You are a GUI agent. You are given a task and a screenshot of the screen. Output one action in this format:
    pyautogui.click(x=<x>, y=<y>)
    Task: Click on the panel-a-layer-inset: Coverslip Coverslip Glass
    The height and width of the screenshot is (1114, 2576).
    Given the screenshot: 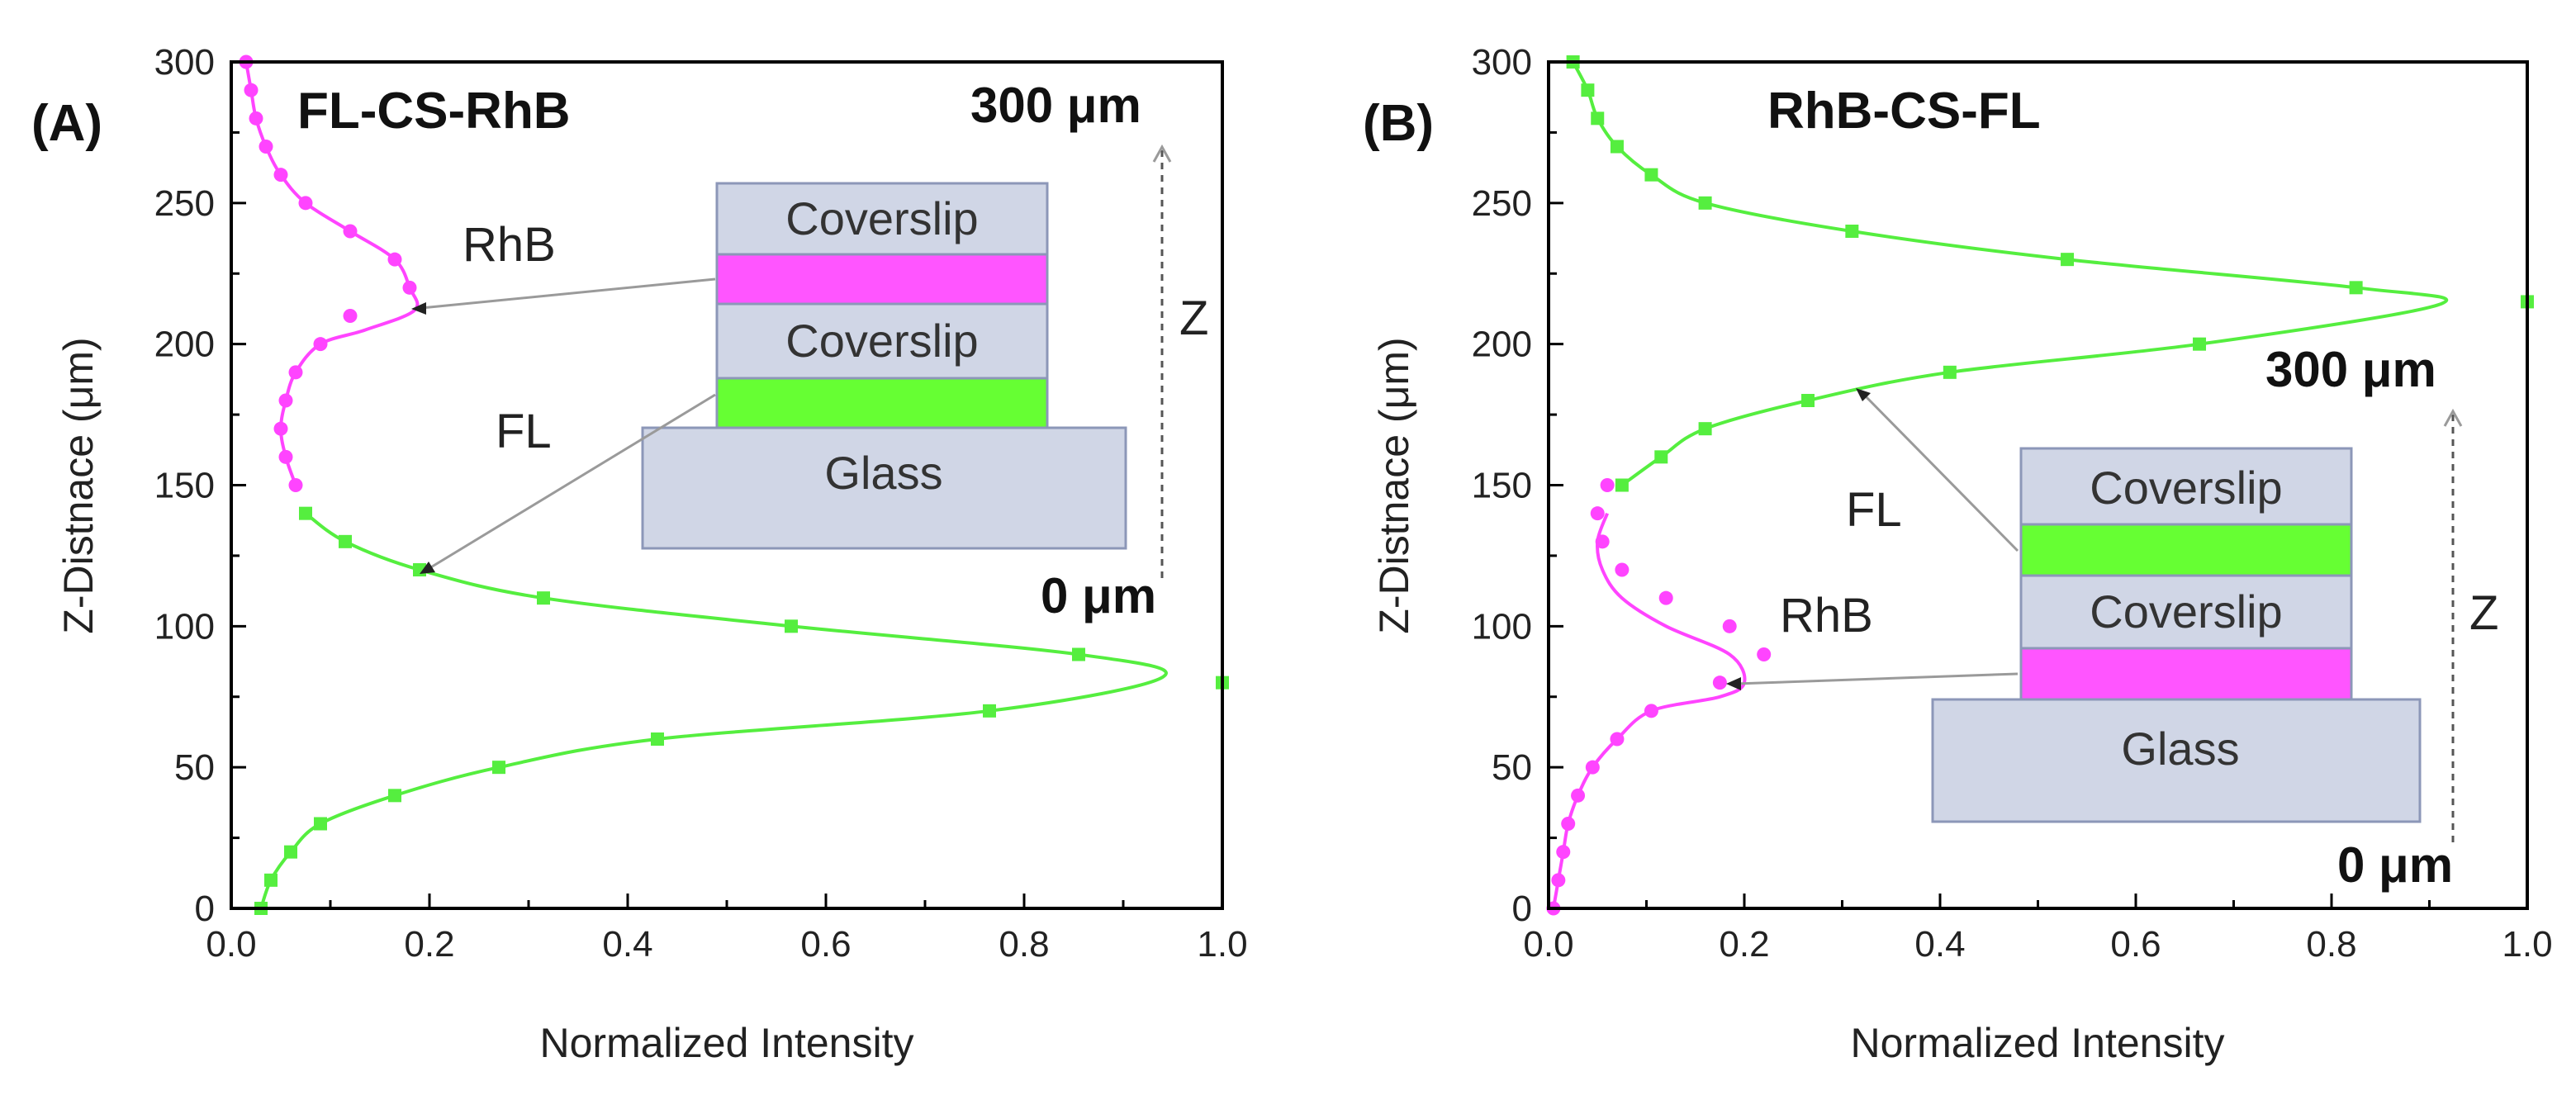 What is the action you would take?
    pyautogui.click(x=884, y=366)
    